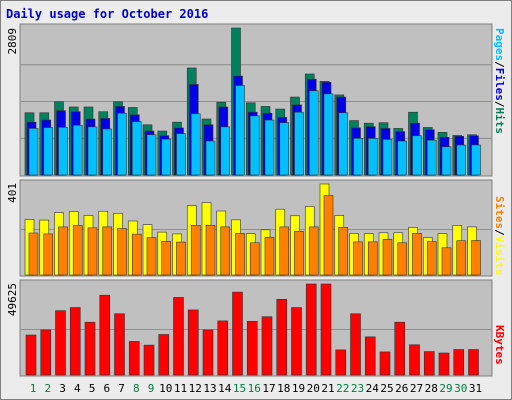 Image resolution: width=512 pixels, height=400 pixels. Describe the element at coordinates (499, 232) in the screenshot. I see `legend-sep-3: /` at that location.